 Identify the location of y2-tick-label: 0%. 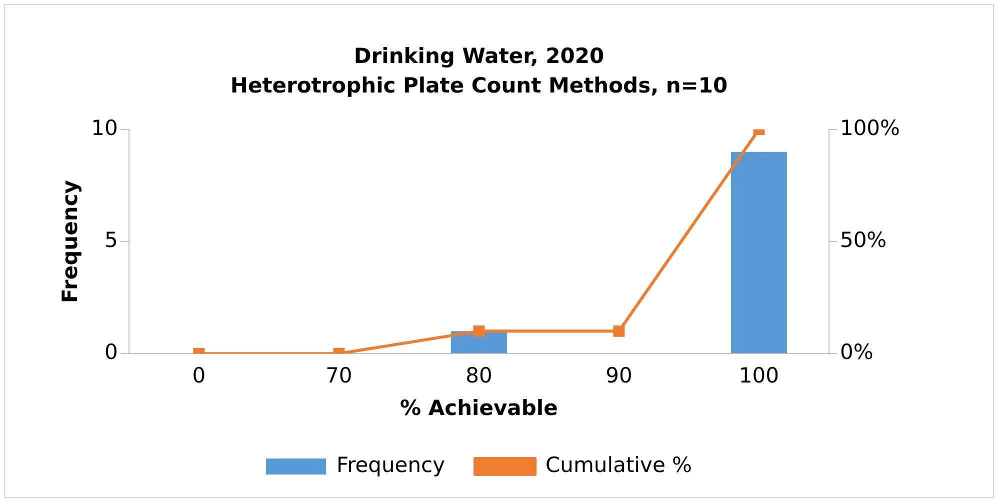
(857, 352).